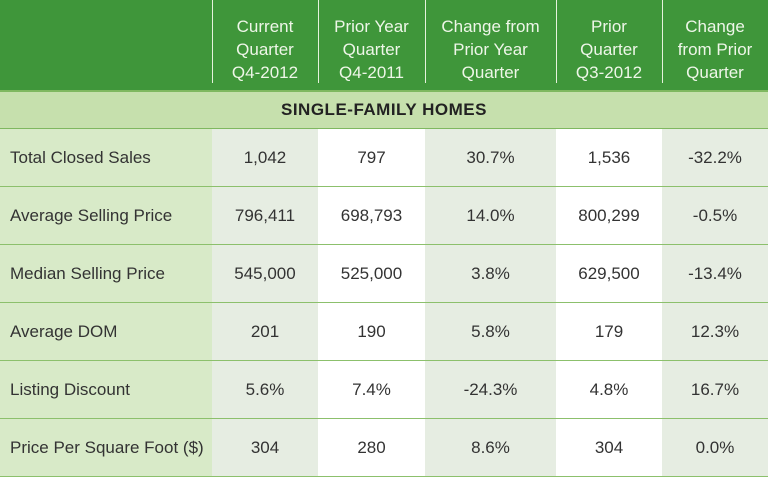  I want to click on header-blank, so click(106, 45).